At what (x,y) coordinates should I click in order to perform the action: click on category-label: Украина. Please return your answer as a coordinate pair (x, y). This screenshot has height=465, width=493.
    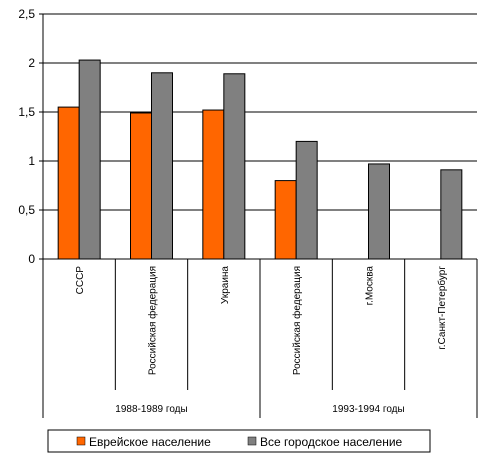
    Looking at the image, I should click on (225, 285).